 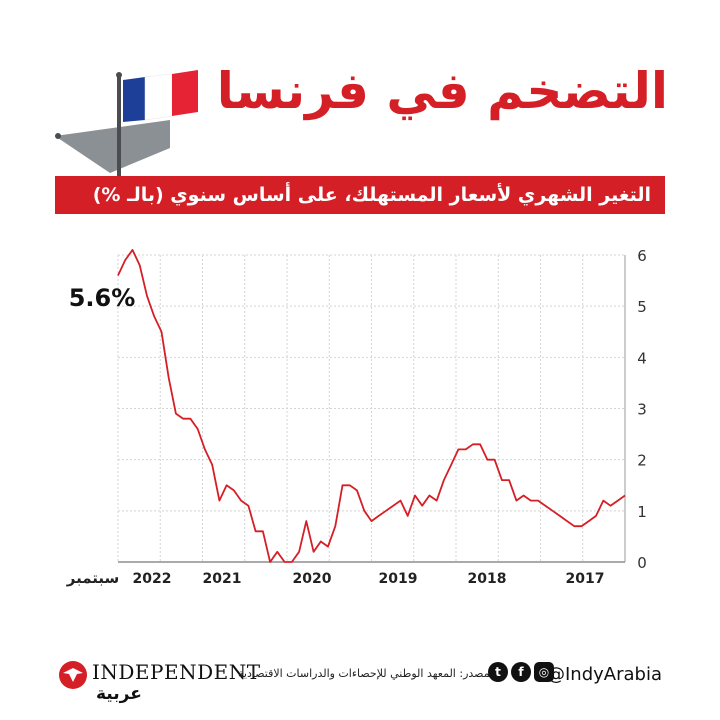 What do you see at coordinates (119, 694) in the screenshot?
I see `logo-arabic: عربية` at bounding box center [119, 694].